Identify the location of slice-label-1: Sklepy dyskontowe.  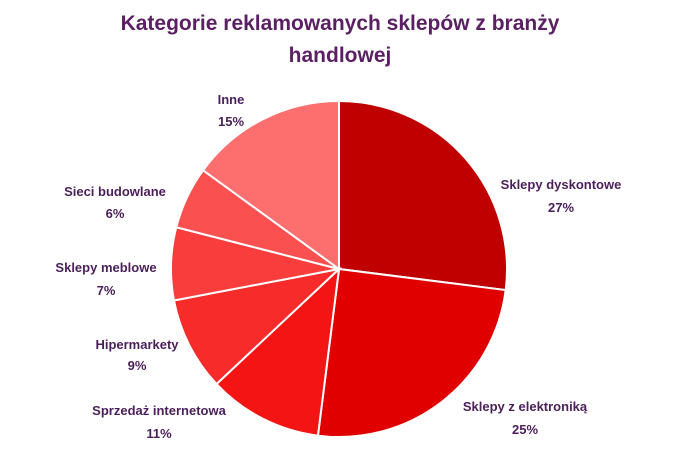
(561, 184).